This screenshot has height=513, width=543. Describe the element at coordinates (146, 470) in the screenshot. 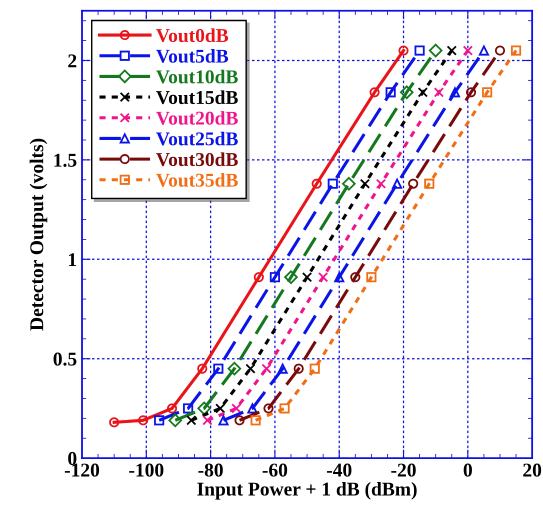

I see `x-tick-label: -100` at that location.